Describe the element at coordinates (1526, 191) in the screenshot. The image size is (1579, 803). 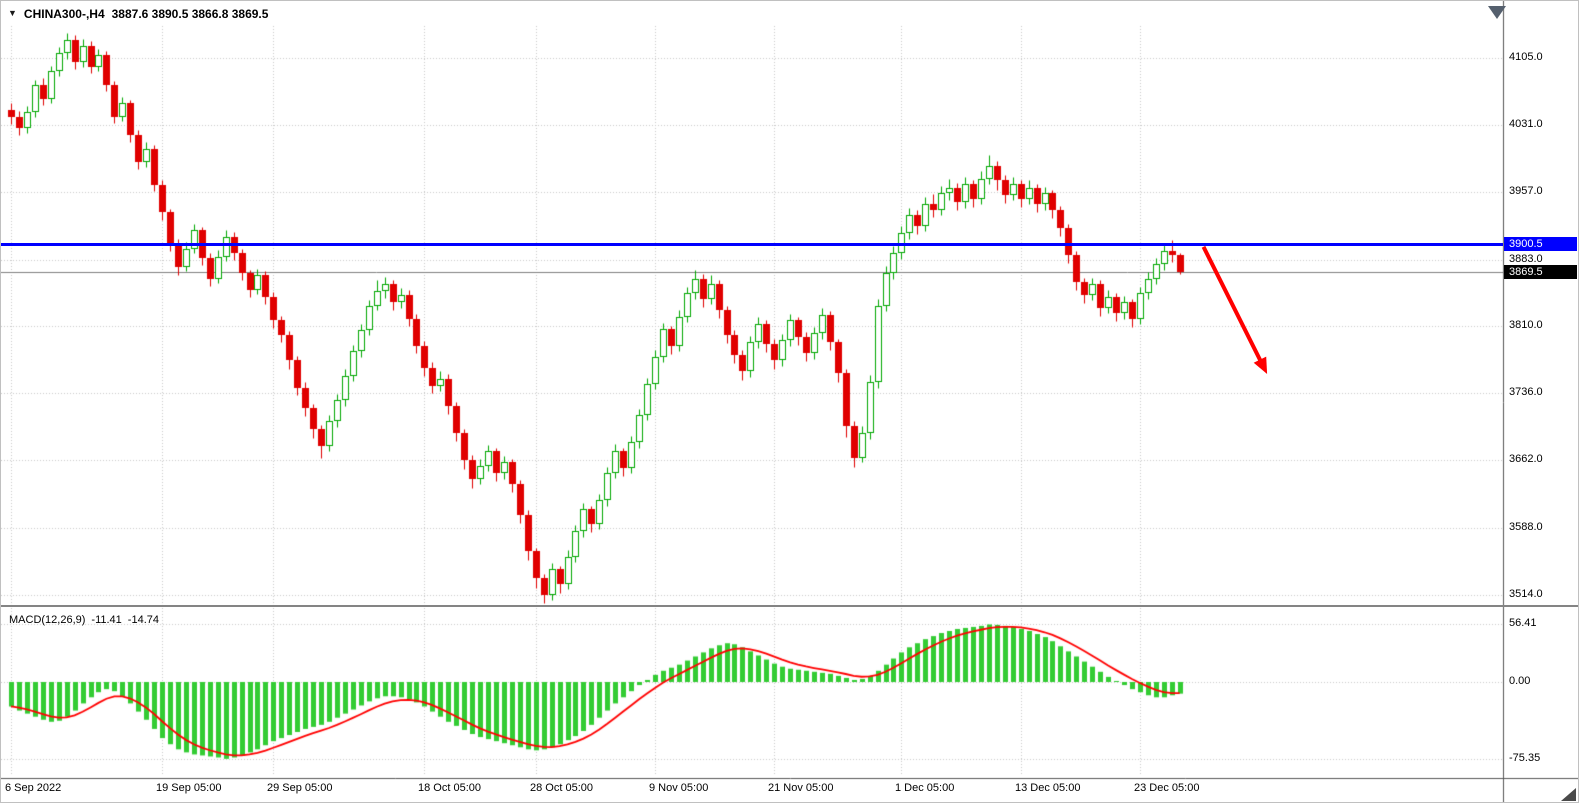
I see `price-axis-label: 3957.0` at that location.